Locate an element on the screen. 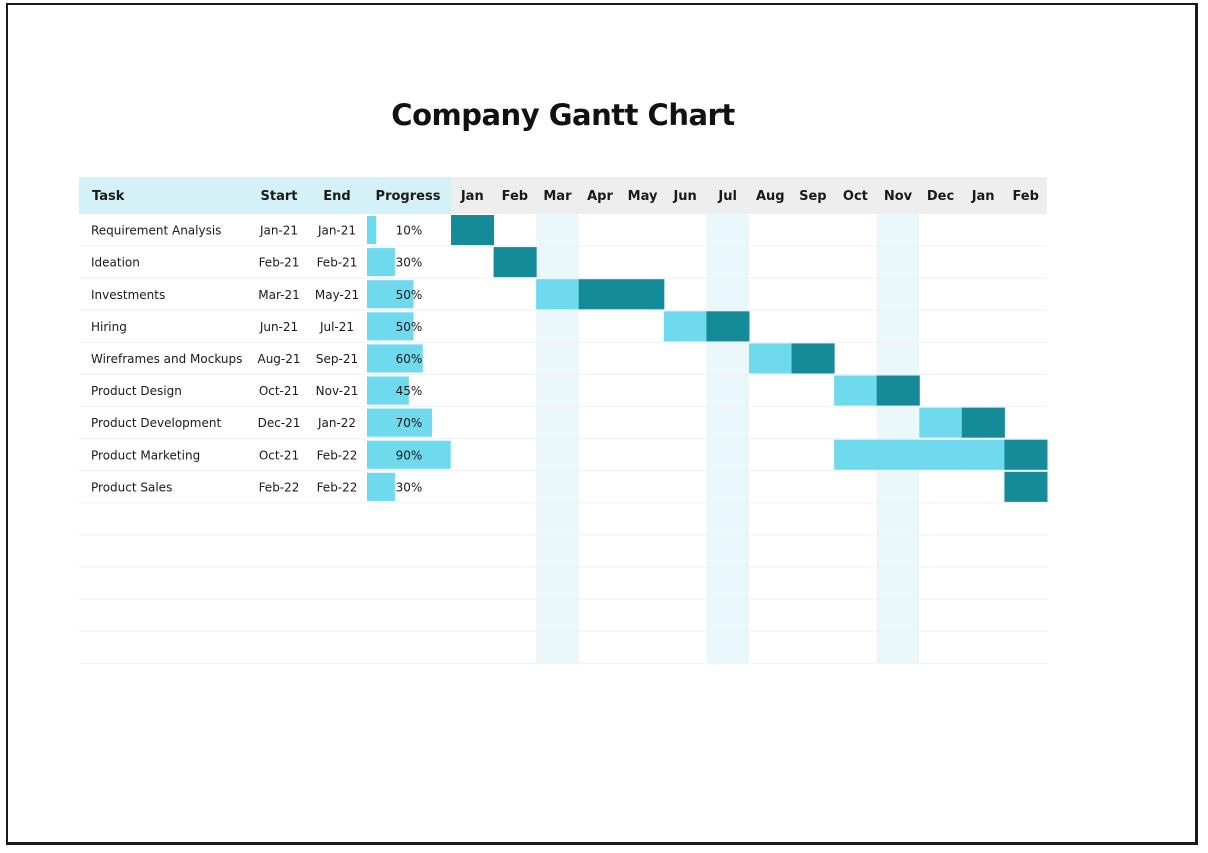 This screenshot has height=853, width=1208. month-label: Apr is located at coordinates (600, 196).